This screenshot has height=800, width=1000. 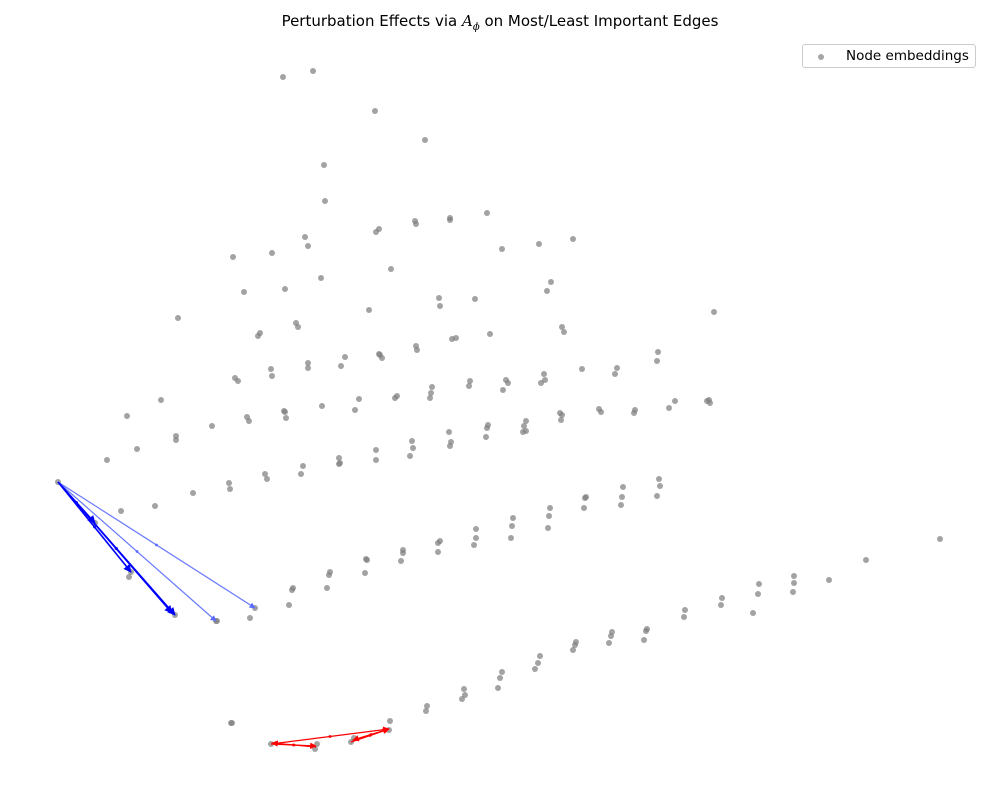 What do you see at coordinates (371, 21) in the screenshot?
I see `title-prefix: Perturbation Effects via` at bounding box center [371, 21].